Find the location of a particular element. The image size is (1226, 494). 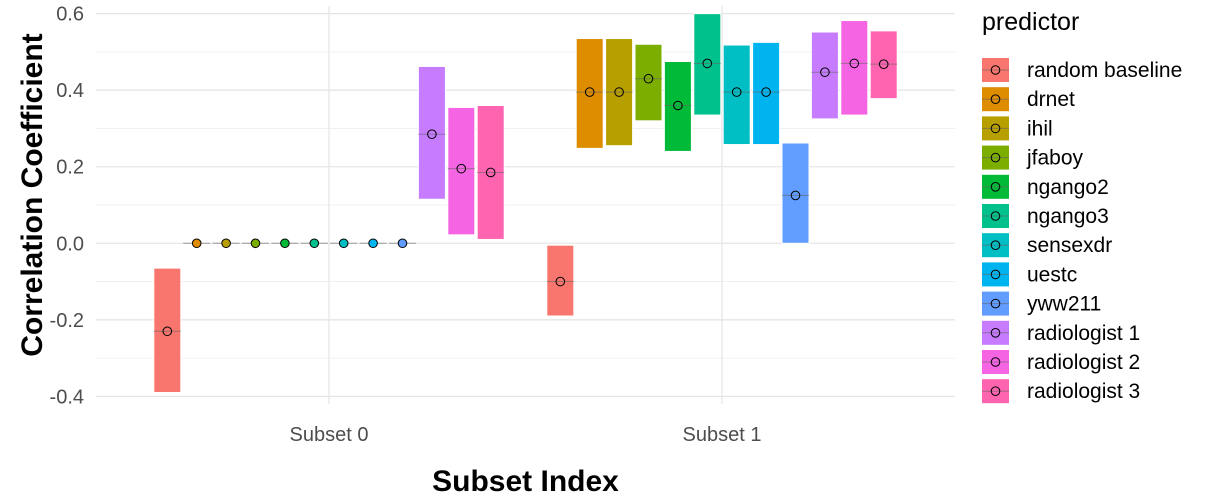

legend-item-random-baseline: random baseline is located at coordinates (1082, 70).